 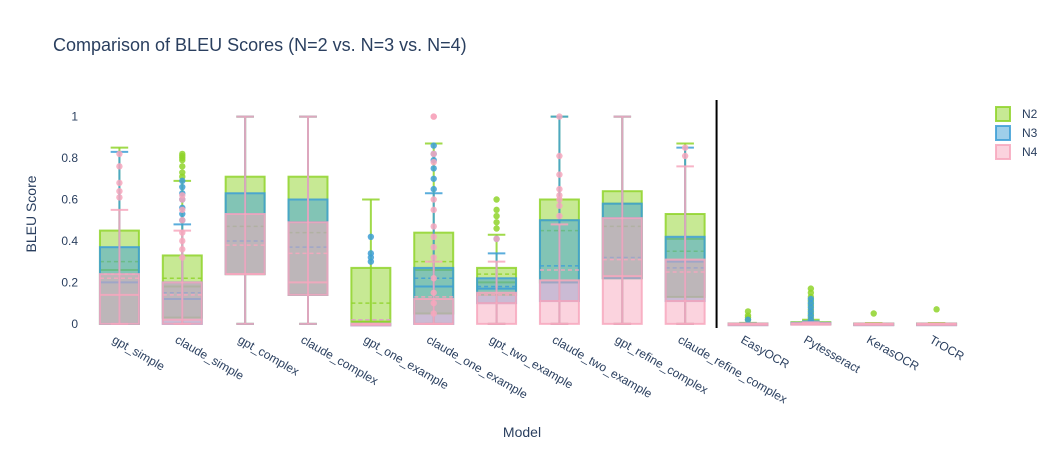 What do you see at coordinates (434, 219) in the screenshot?
I see `box-N4-claude_one_example` at bounding box center [434, 219].